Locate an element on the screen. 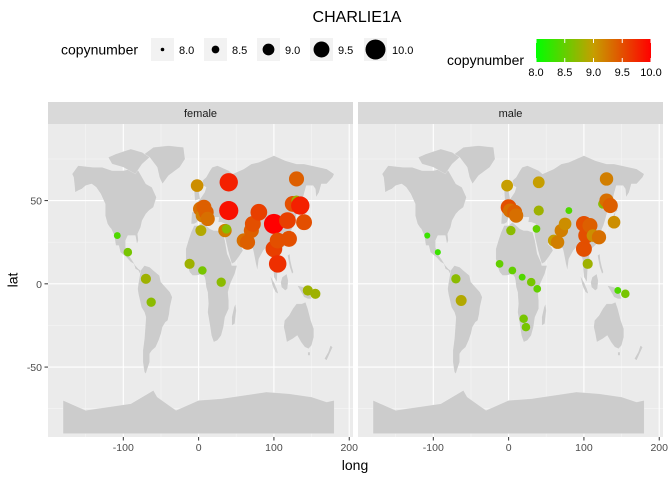 The width and height of the screenshot is (672, 480). size-legend-item: 10.0 is located at coordinates (388, 49).